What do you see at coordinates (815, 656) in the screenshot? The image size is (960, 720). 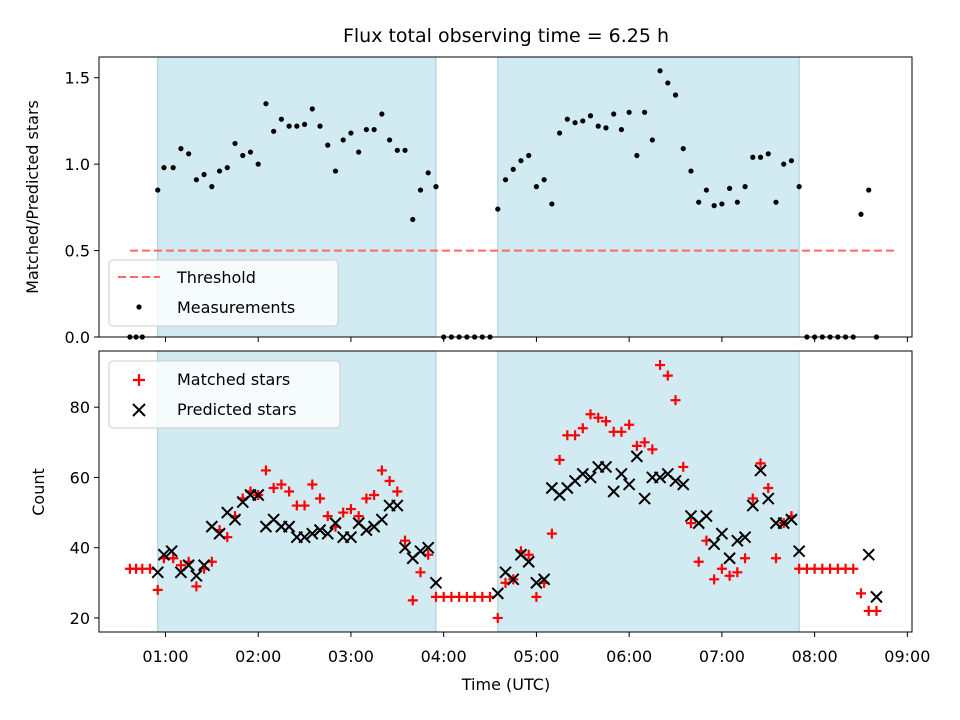 I see `x-tick-label: 08:00` at bounding box center [815, 656].